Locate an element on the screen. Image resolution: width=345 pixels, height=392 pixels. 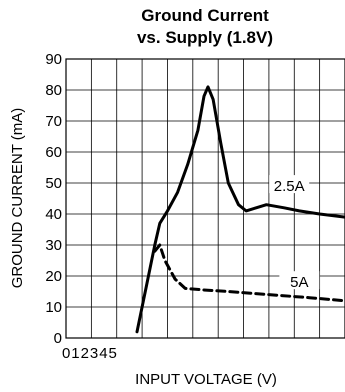
y-tick-labels: 0 10 20 30 40 50 60 70 80 90 is located at coordinates (53, 199).